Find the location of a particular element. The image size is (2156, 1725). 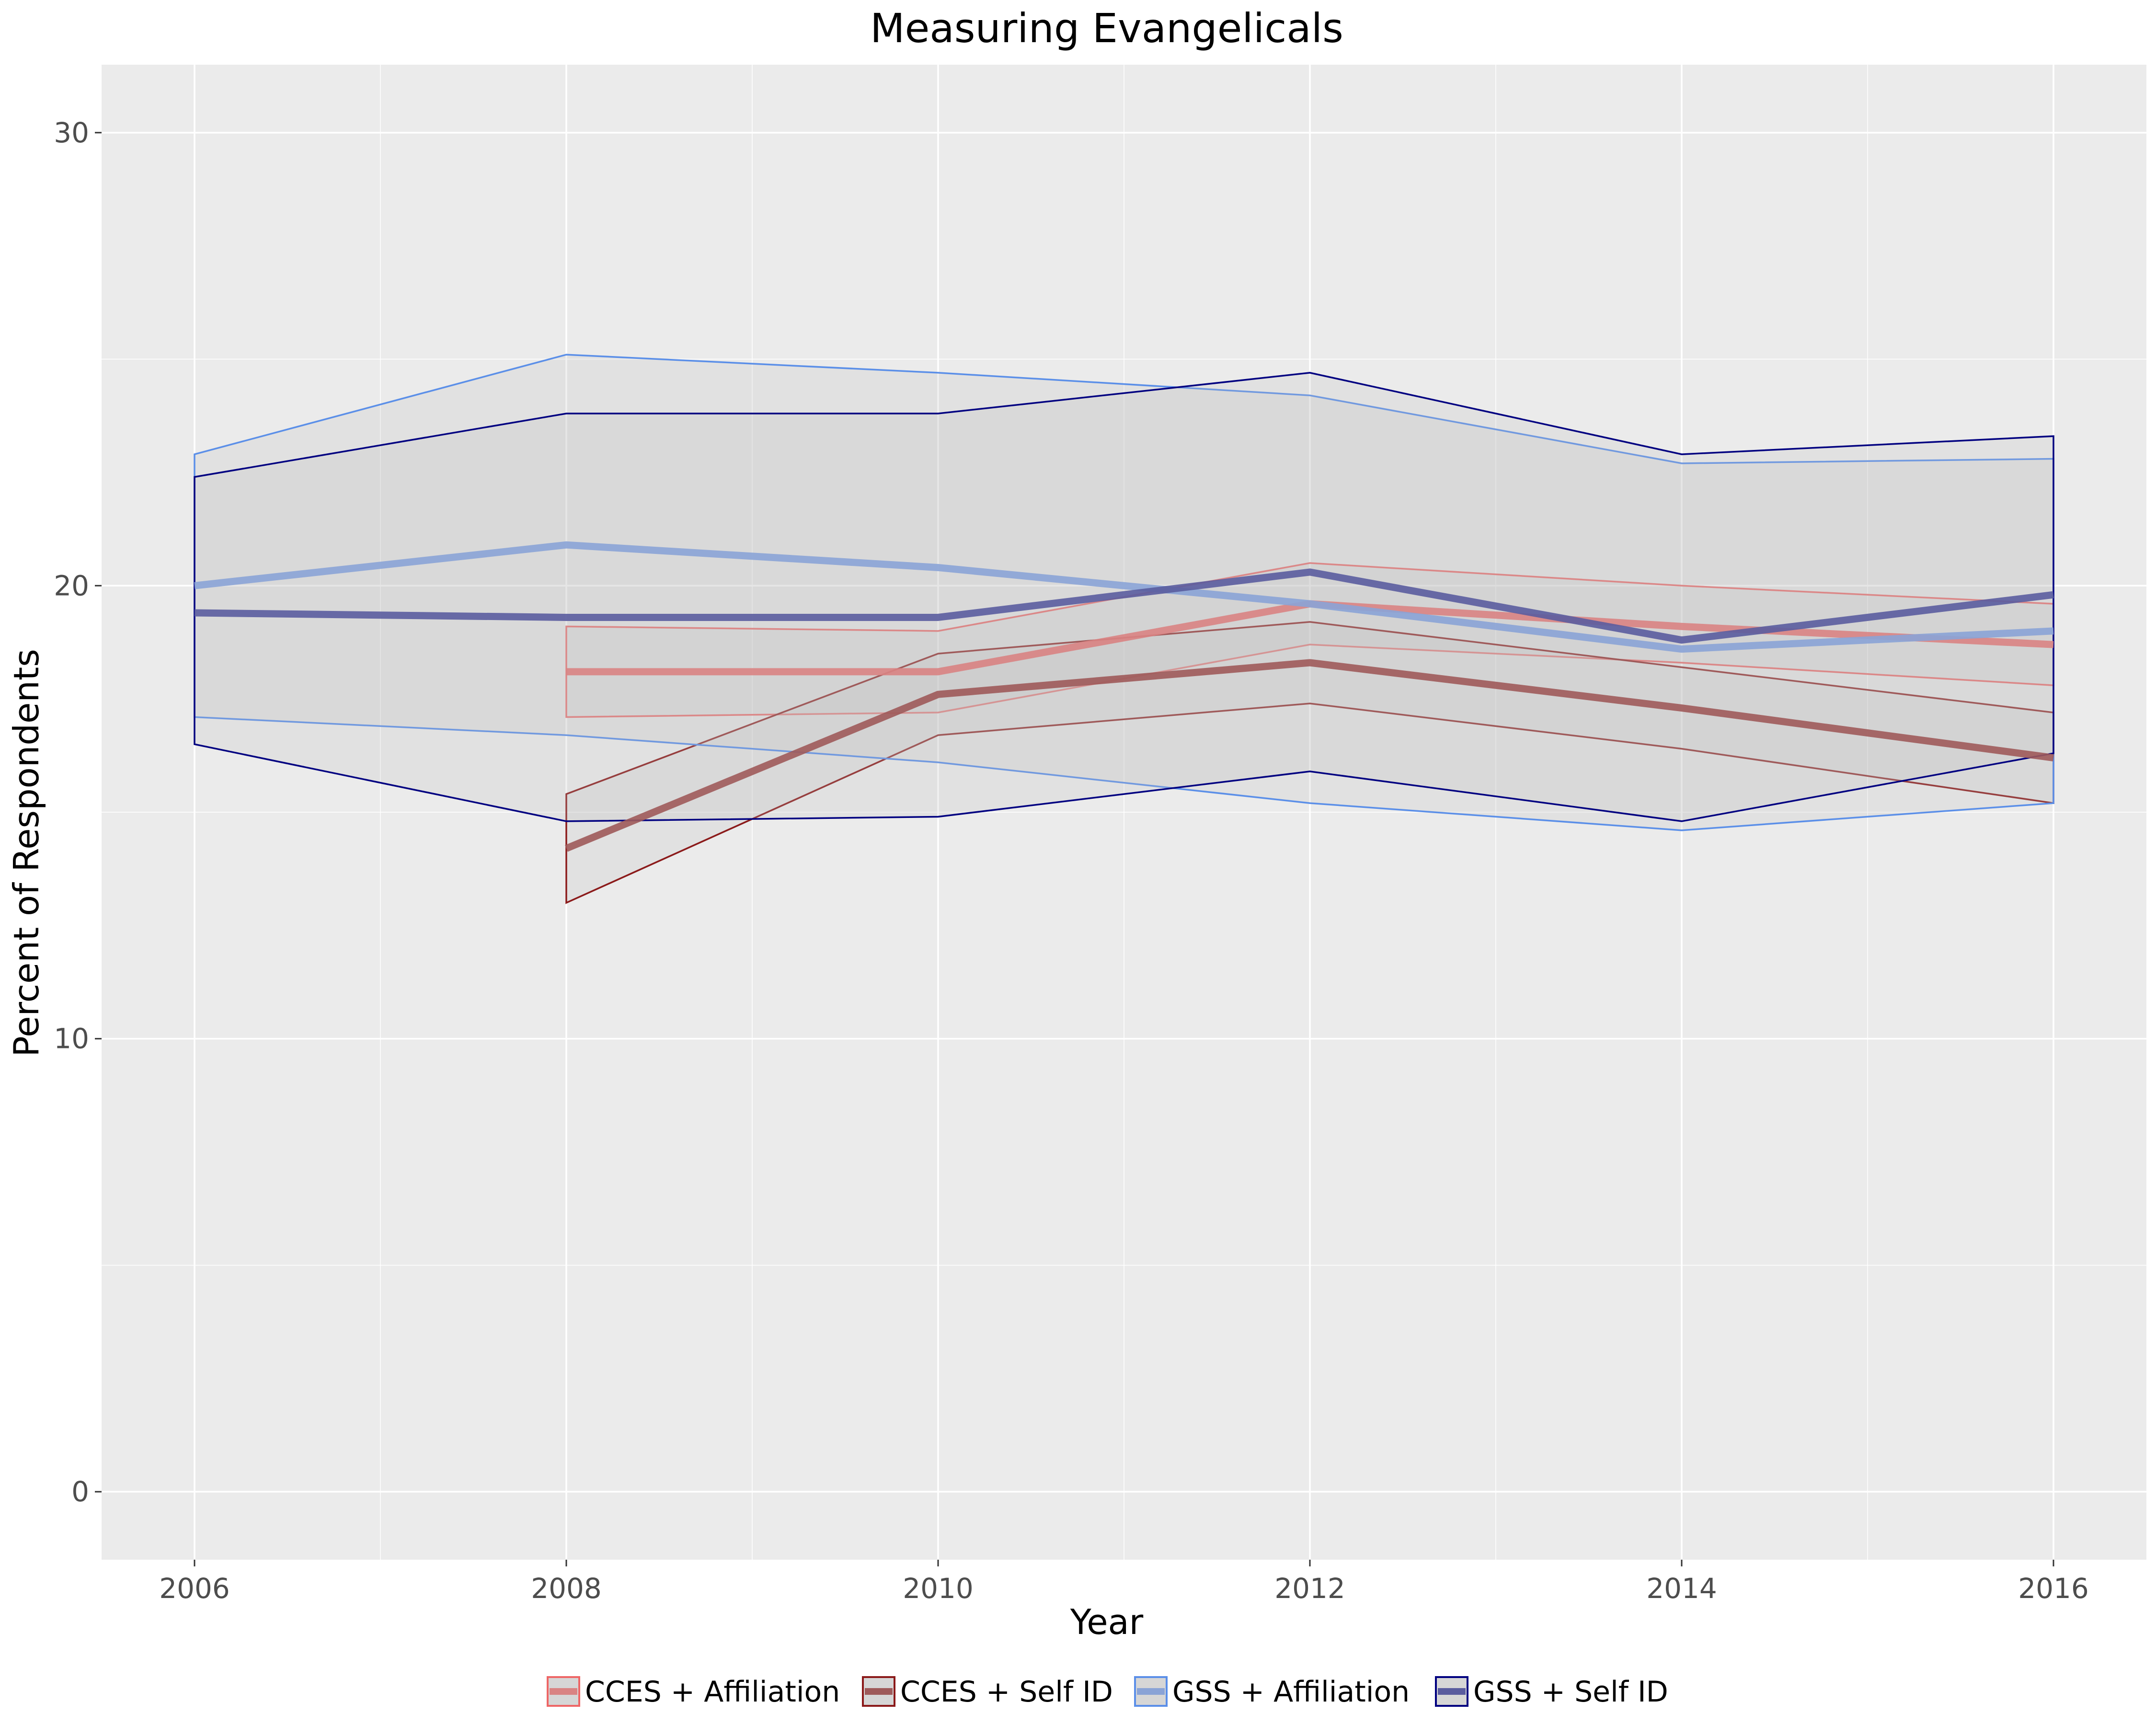

chart-title: Measuring Evangelicals is located at coordinates (1106, 28).